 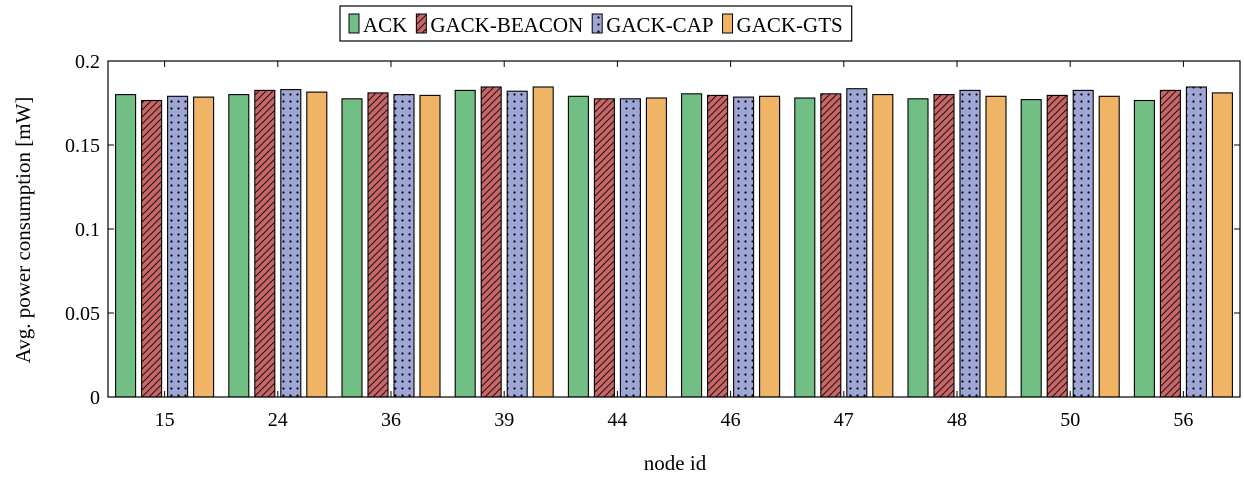 I want to click on x-tick-label: 48, so click(x=957, y=420).